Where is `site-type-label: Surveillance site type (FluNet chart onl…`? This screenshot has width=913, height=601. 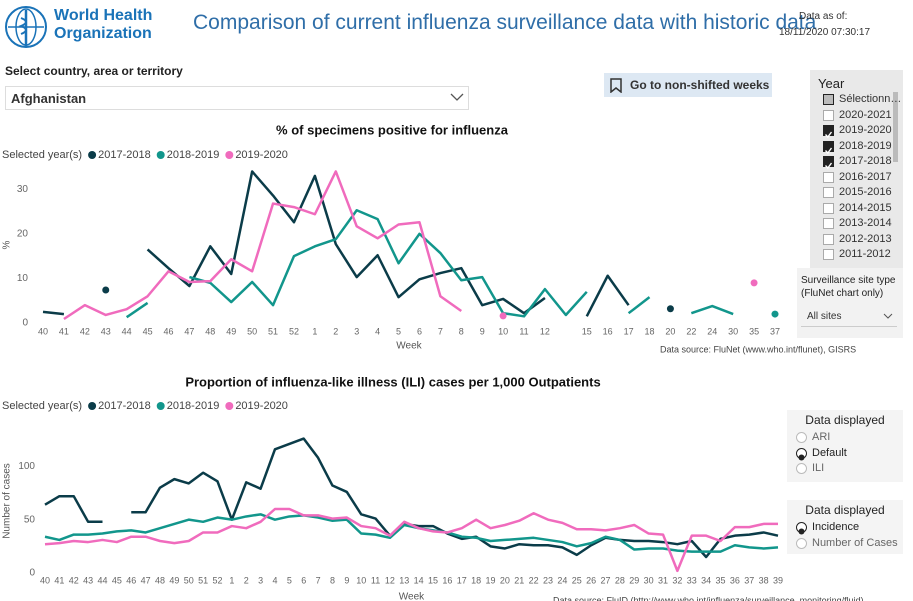 site-type-label: Surveillance site type (FluNet chart onl… is located at coordinates (848, 287).